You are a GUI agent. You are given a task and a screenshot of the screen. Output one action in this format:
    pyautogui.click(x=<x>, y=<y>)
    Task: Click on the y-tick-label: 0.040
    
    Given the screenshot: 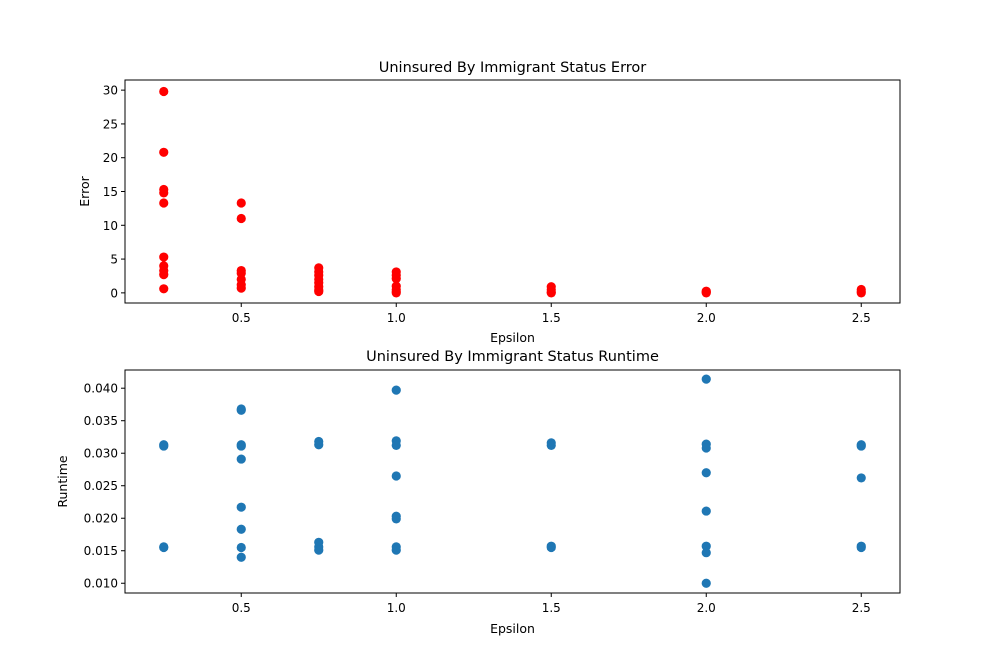 What is the action you would take?
    pyautogui.click(x=101, y=389)
    